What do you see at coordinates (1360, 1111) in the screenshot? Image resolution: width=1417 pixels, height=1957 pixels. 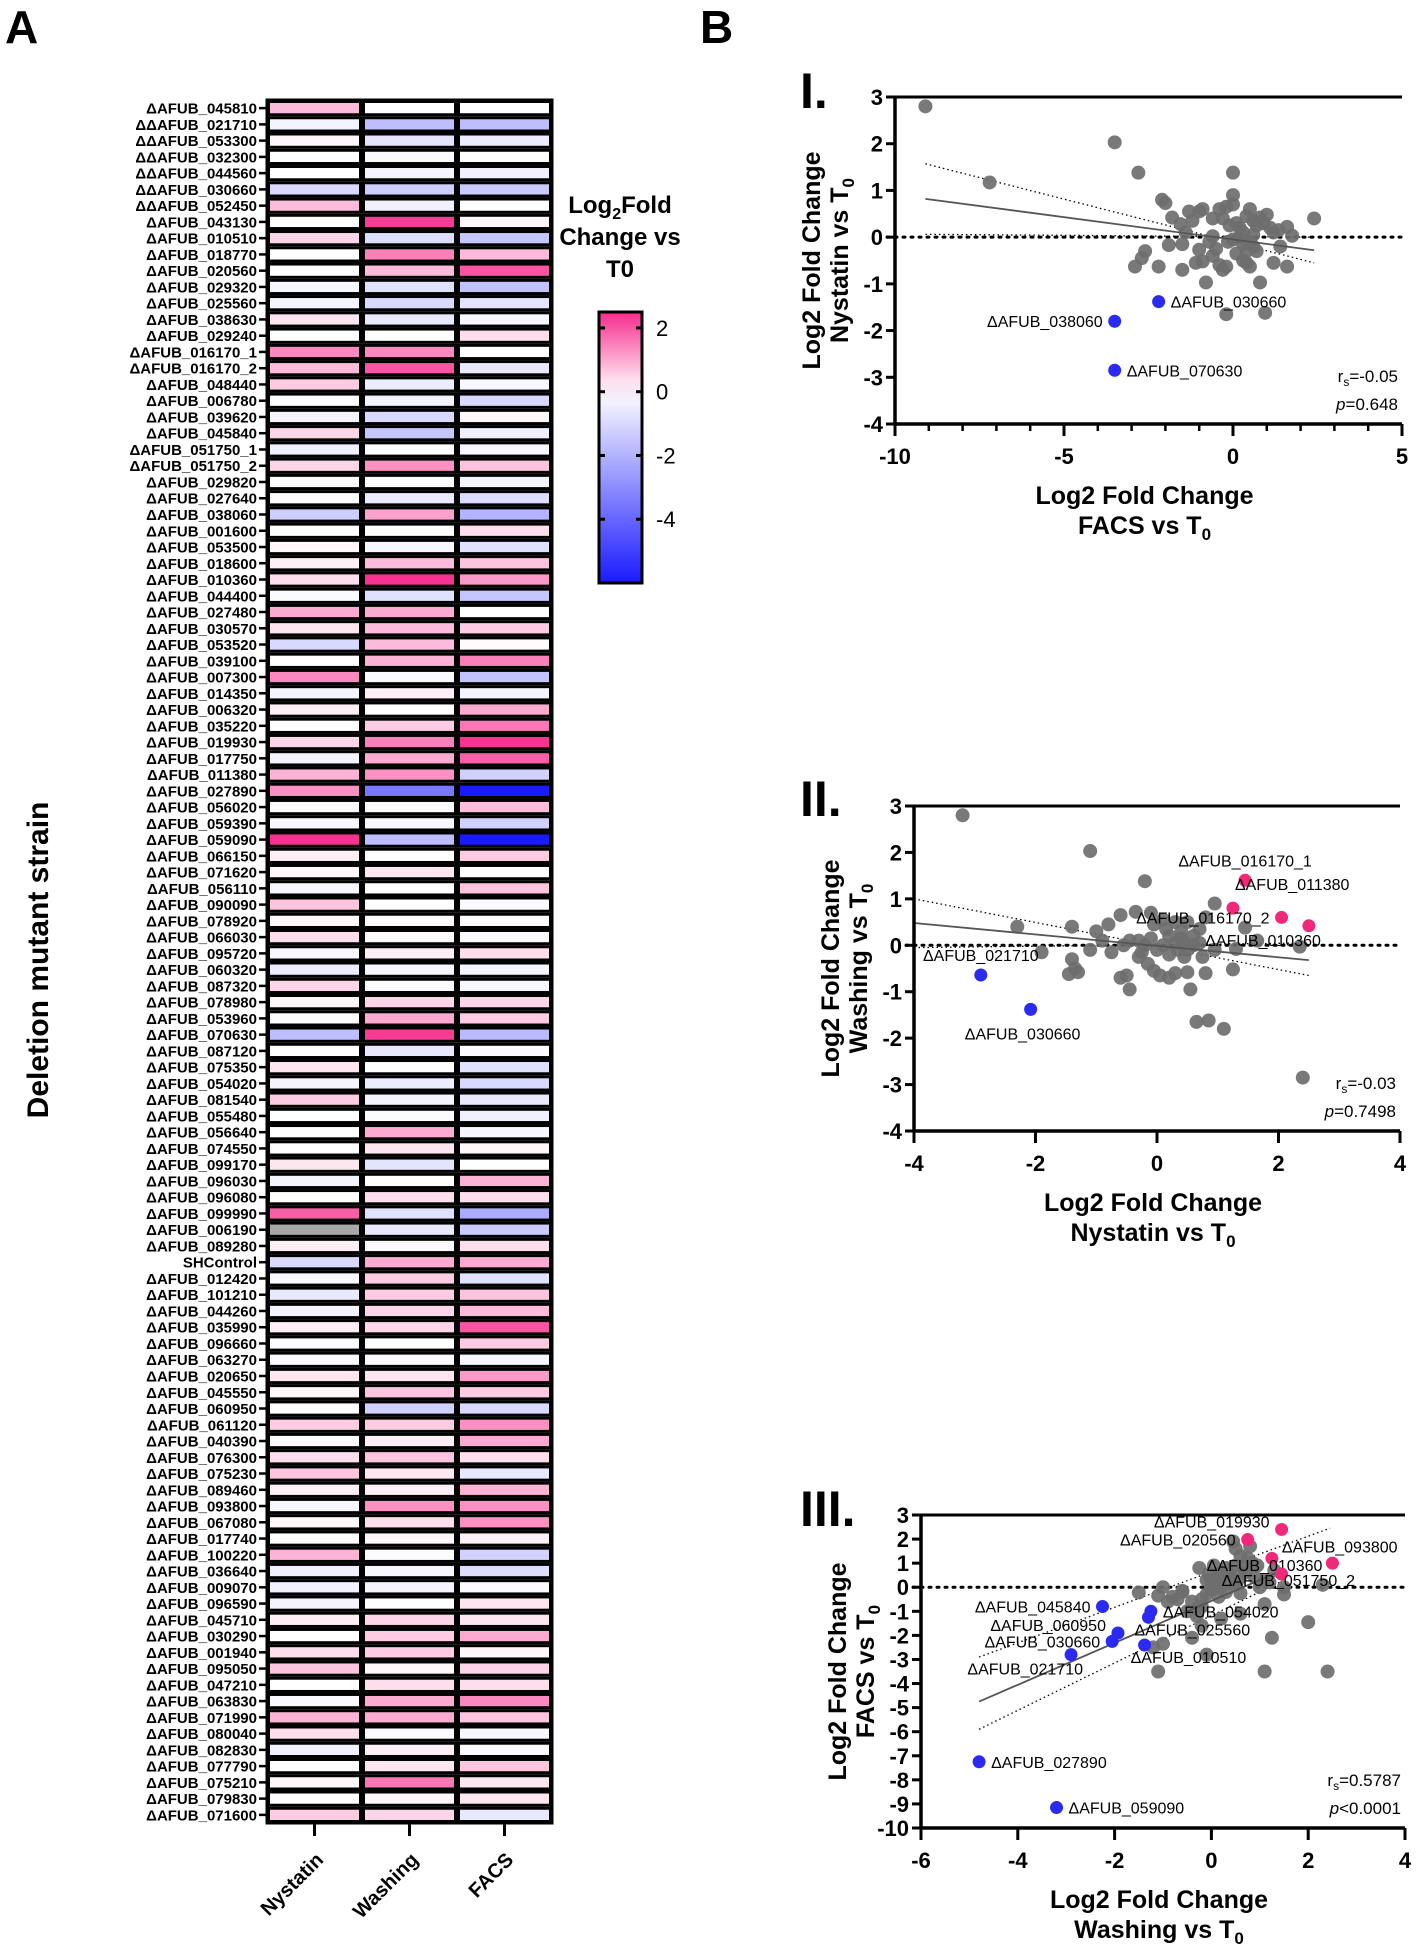 I see `p-value-stat: p=0.7498` at bounding box center [1360, 1111].